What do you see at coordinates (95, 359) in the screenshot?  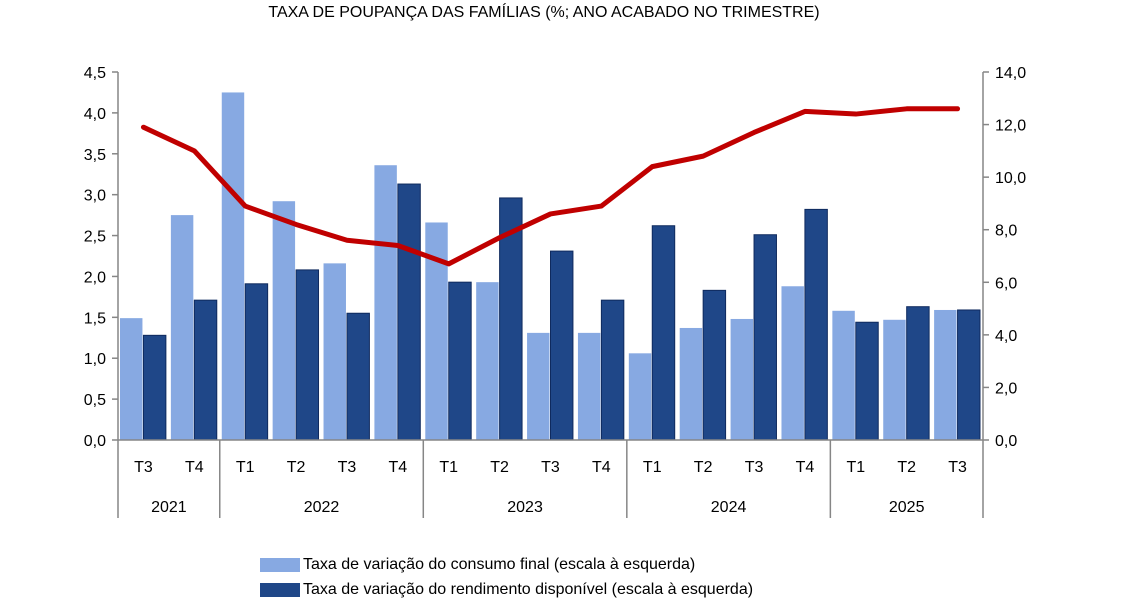 I see `left-tick-label: 1,0` at bounding box center [95, 359].